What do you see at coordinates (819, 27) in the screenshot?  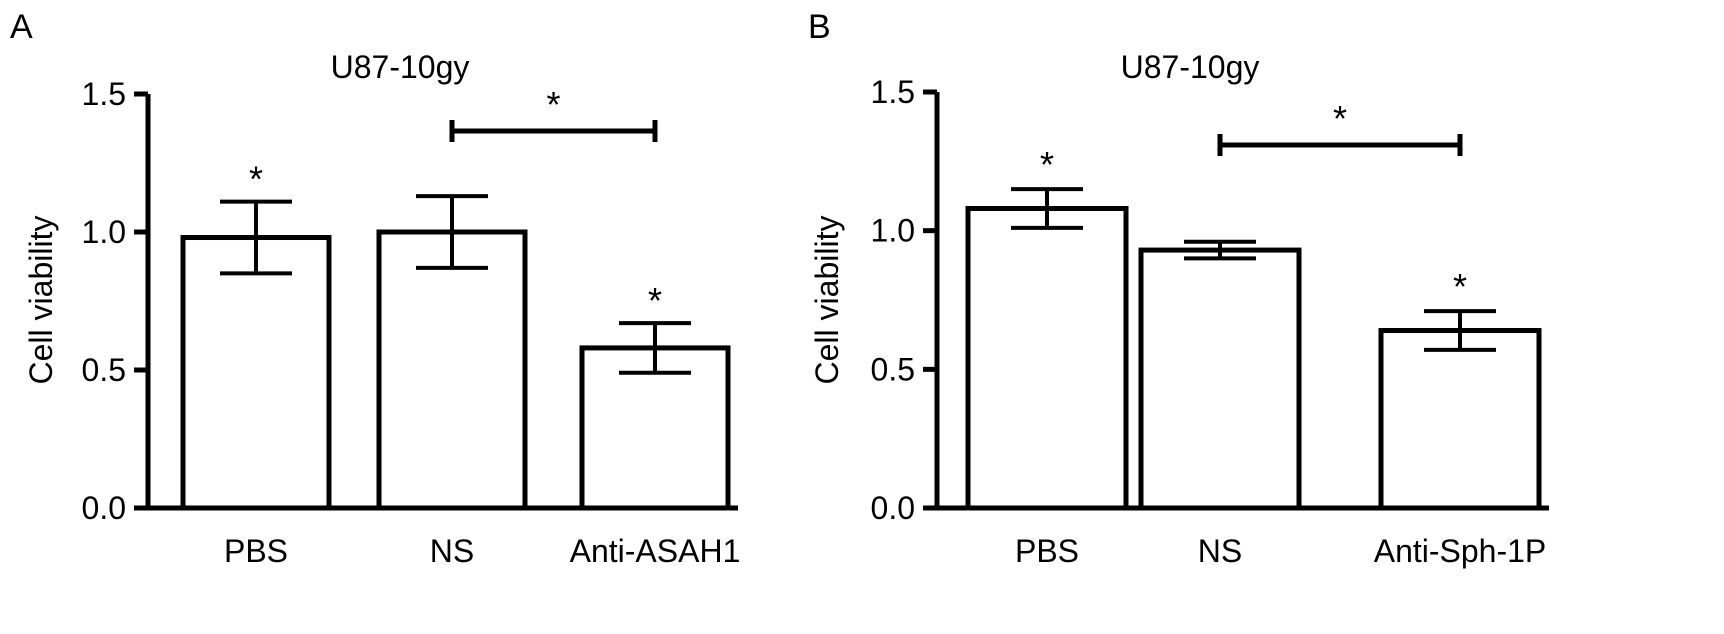 I see `panel-label: B` at bounding box center [819, 27].